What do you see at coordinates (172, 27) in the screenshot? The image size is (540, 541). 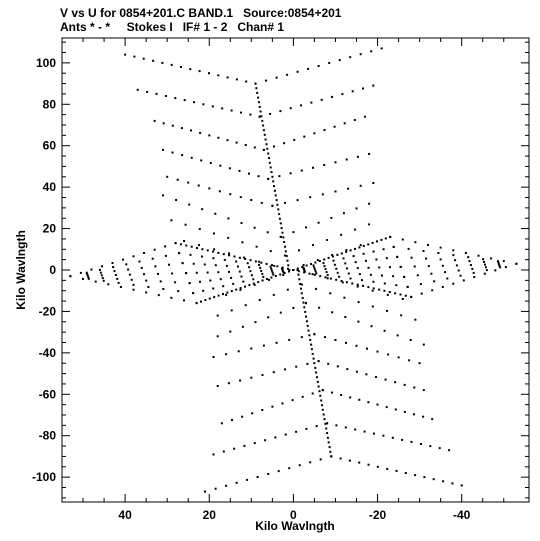 I see `chart-subtitle: Ants * - * Stokes I IF# 1 - 2 Chan# 1` at bounding box center [172, 27].